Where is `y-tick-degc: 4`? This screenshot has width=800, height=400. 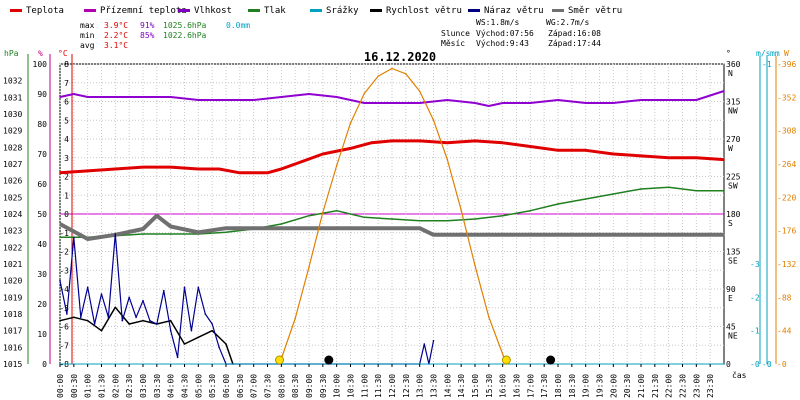 y-tick-degc: 4 is located at coordinates (66, 139).